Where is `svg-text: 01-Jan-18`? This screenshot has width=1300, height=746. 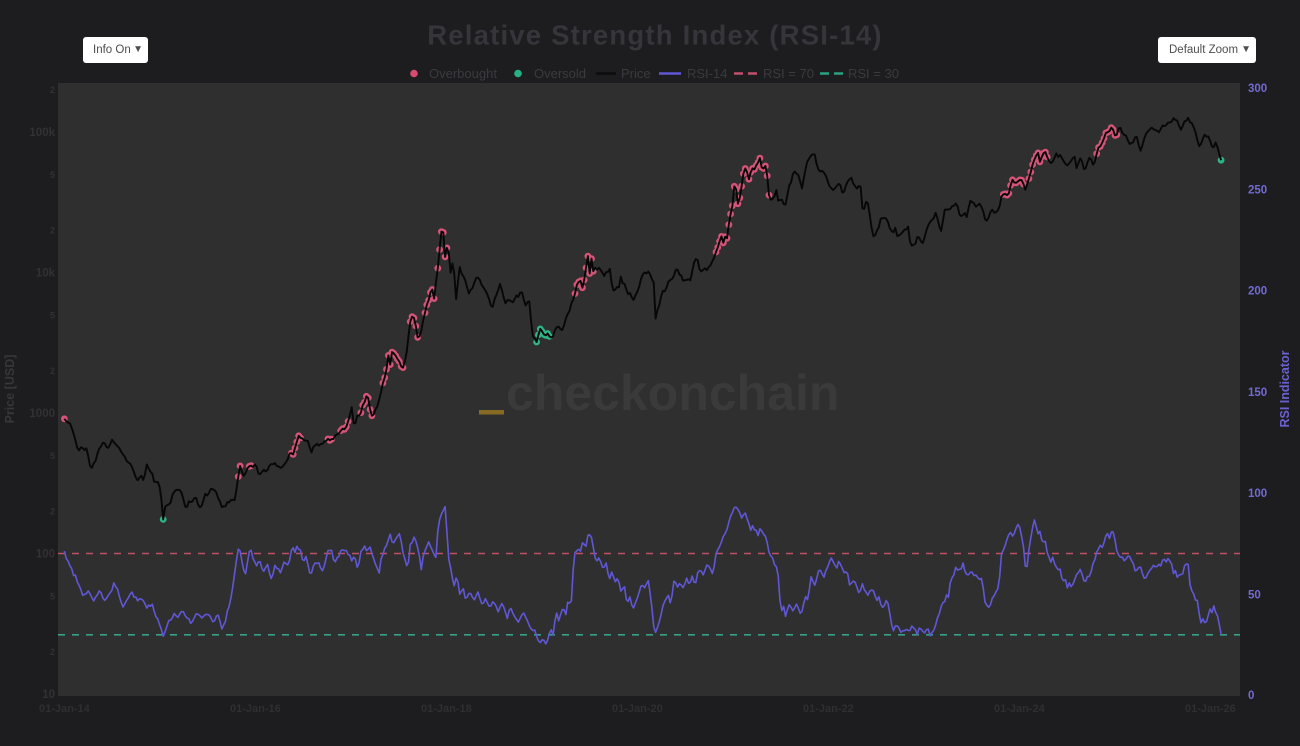 svg-text: 01-Jan-18 is located at coordinates (446, 709).